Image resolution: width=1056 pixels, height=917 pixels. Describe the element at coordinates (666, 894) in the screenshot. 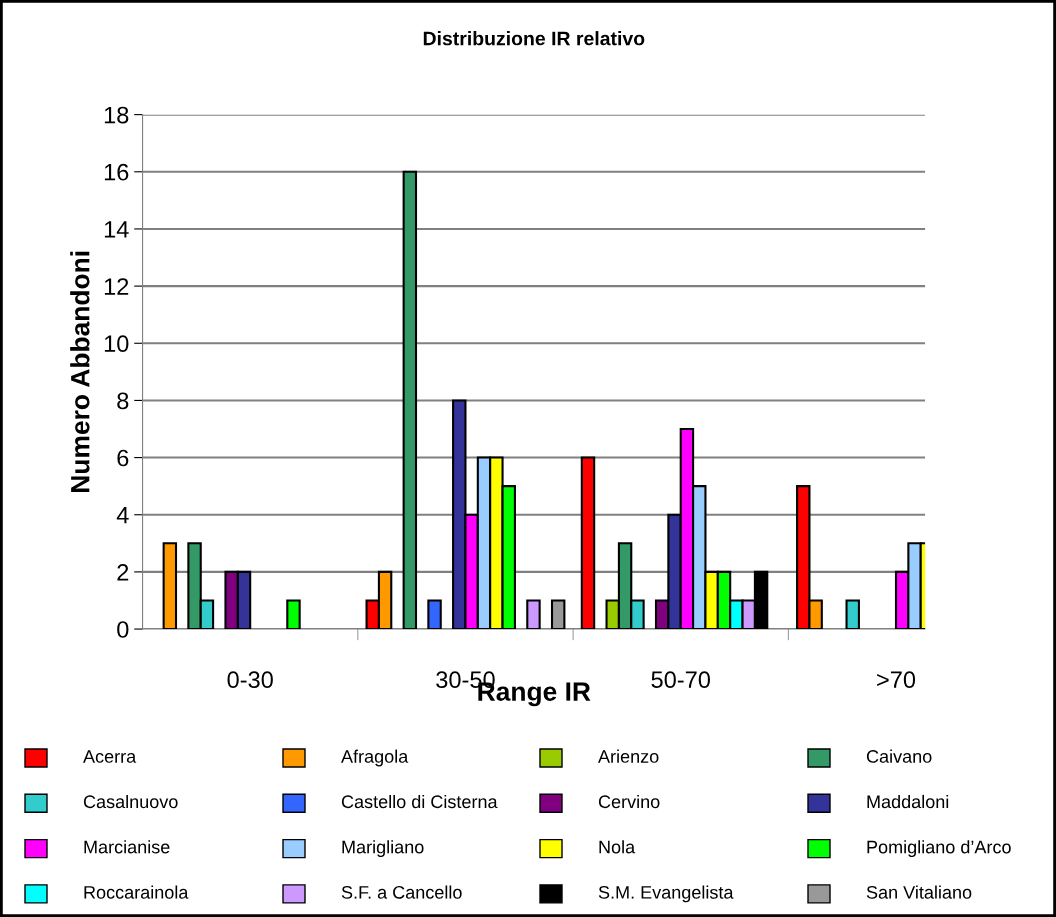

I see `legend-label: S.M. Evangelista` at that location.